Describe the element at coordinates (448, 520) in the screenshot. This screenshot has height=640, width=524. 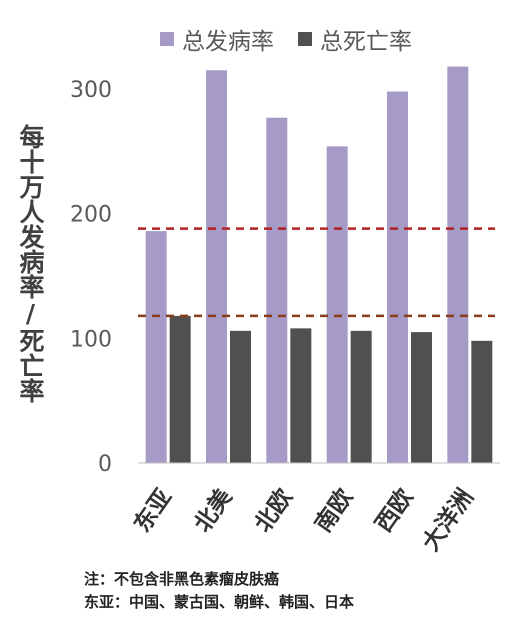
I see `x-tick-label: 大洋洲` at that location.